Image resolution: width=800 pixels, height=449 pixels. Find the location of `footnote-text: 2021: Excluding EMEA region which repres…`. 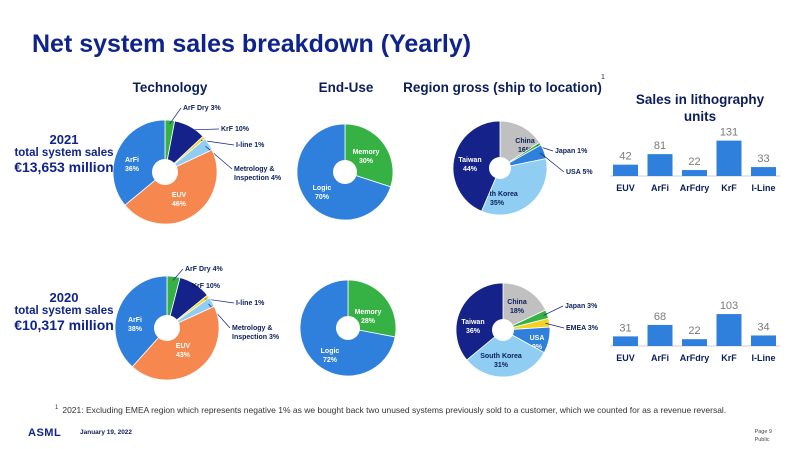

footnote-text: 2021: Excluding EMEA region which repres… is located at coordinates (394, 410).